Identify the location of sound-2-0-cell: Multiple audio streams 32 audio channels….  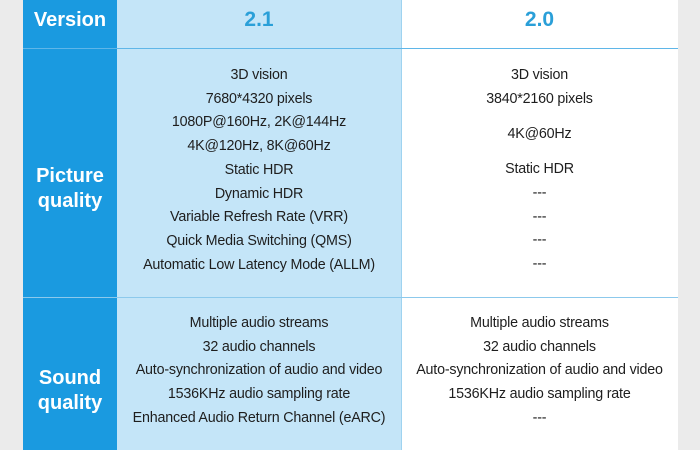
(539, 371).